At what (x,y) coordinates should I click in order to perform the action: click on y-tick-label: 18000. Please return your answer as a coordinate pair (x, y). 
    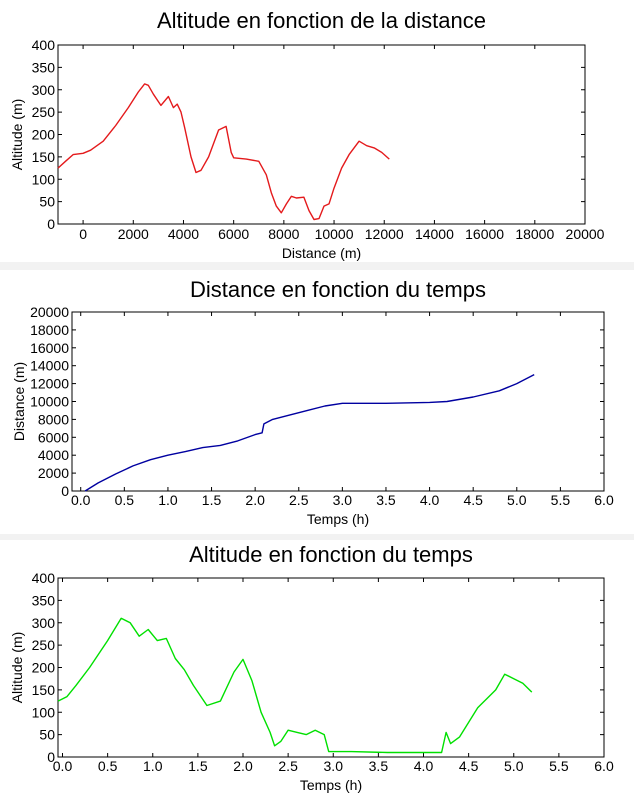
    Looking at the image, I should click on (49, 330).